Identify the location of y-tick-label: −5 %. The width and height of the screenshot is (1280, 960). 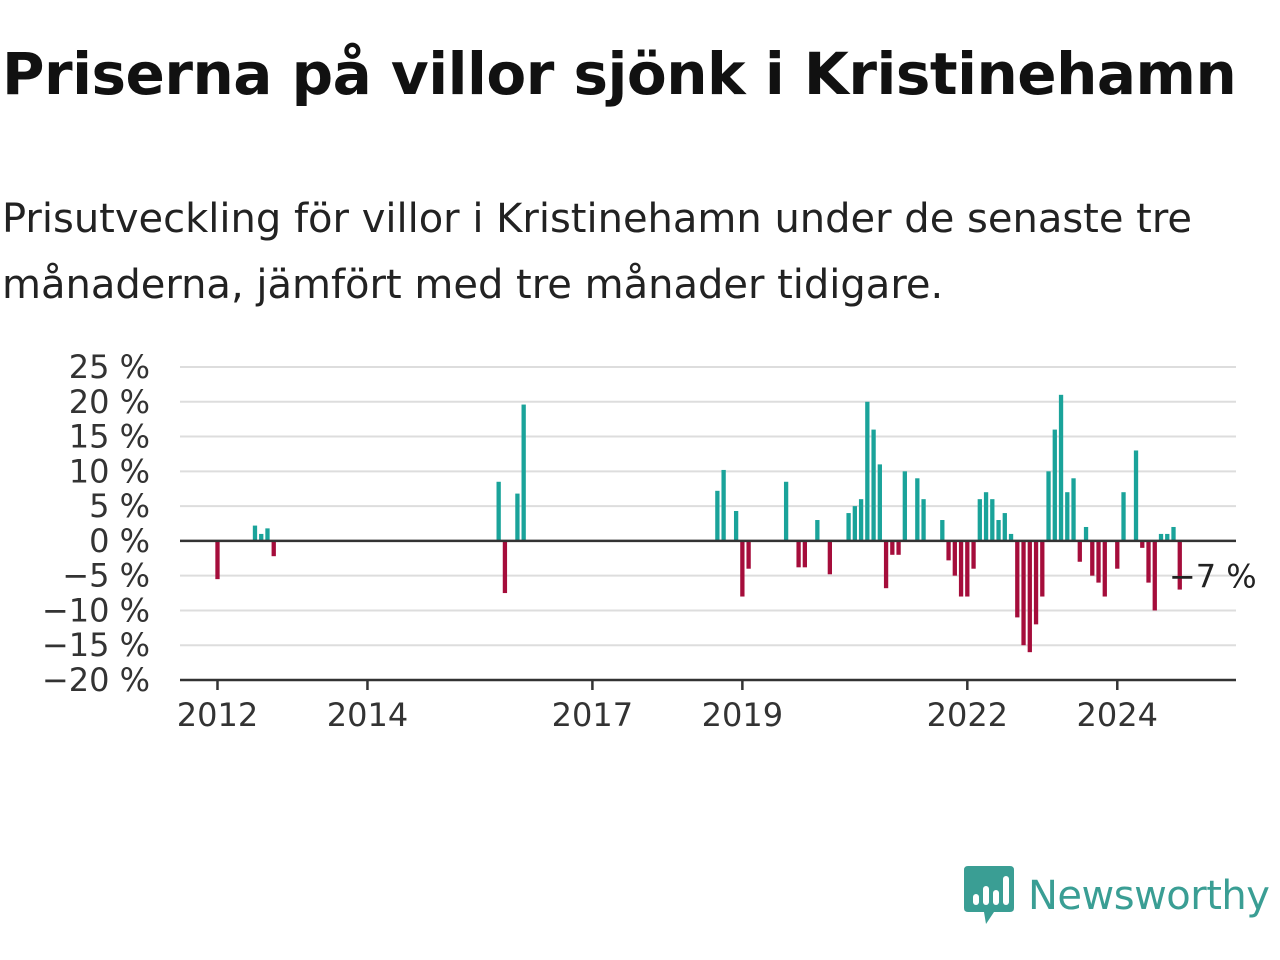
(106, 576).